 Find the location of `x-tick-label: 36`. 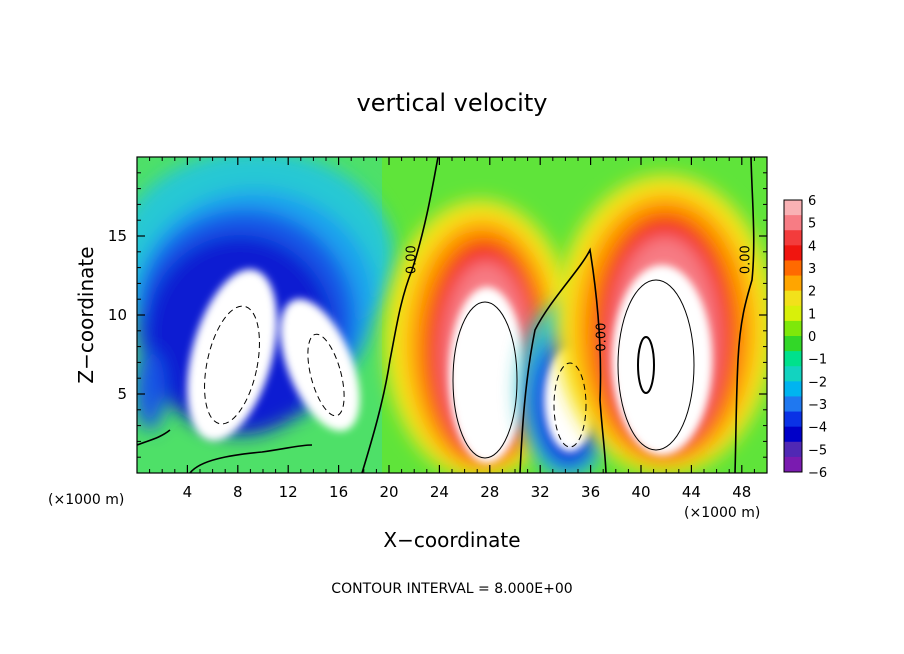

x-tick-label: 36 is located at coordinates (590, 492).